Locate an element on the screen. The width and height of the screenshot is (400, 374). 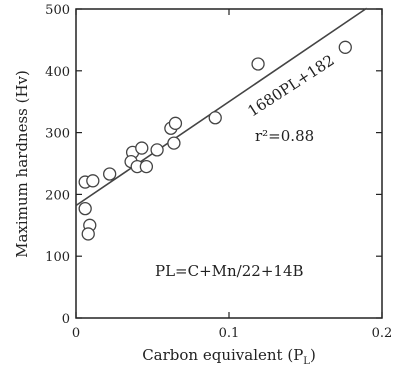
y-tick-label: 400 is located at coordinates (57, 72).